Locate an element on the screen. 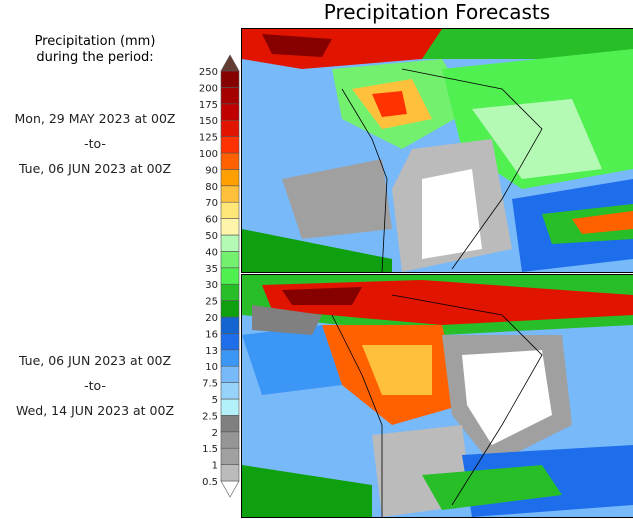  colorbar-tick-label: 40 is located at coordinates (211, 252).